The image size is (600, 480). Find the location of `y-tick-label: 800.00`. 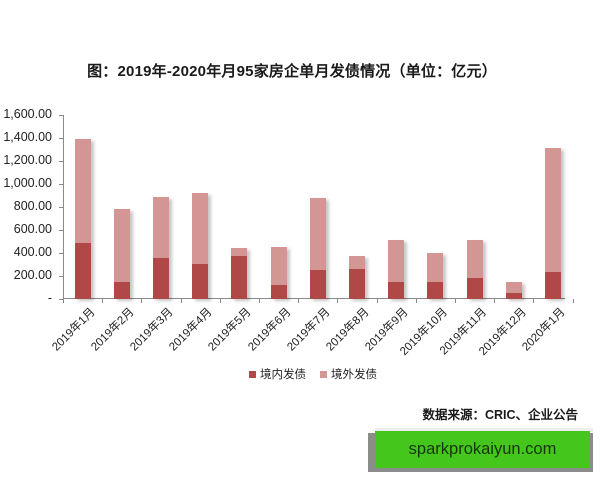

y-tick-label: 800.00 is located at coordinates (32, 206).